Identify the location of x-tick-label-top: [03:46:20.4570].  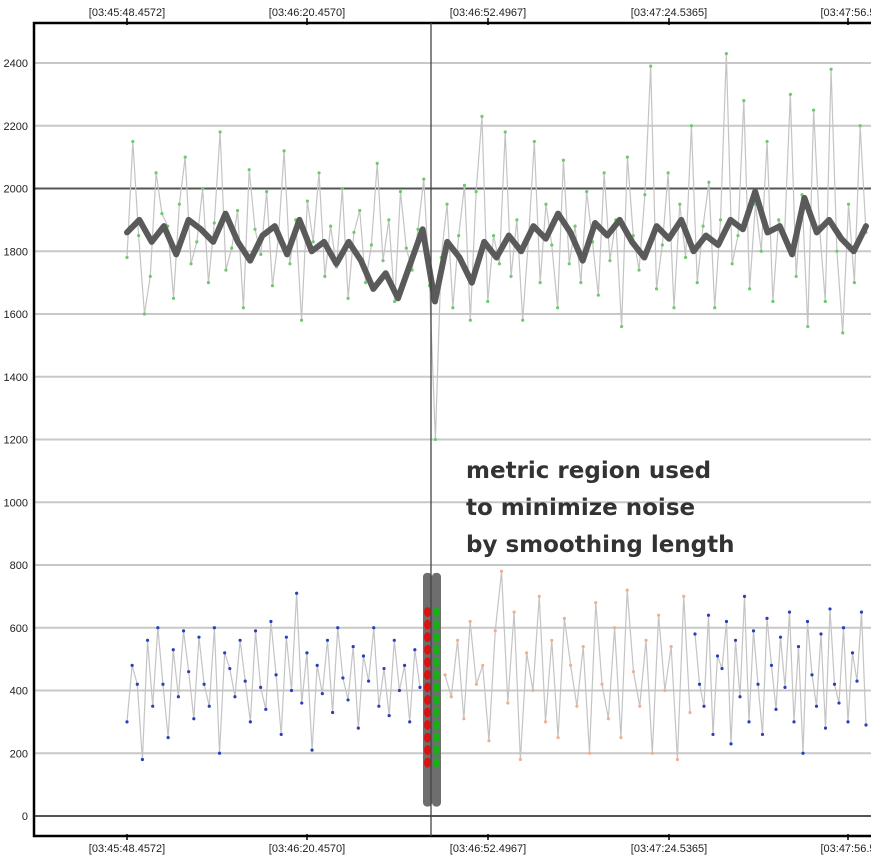
(307, 13).